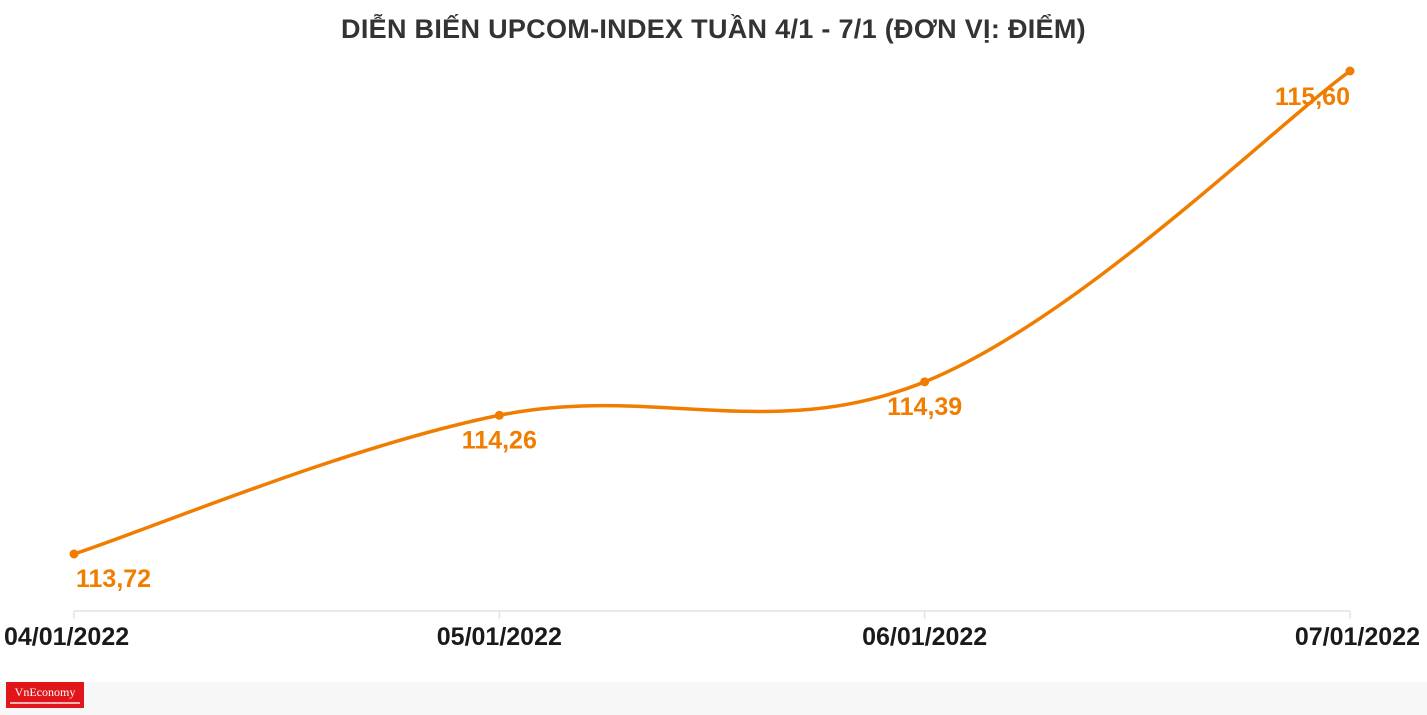 The image size is (1427, 715). I want to click on x-tick-label: 05/01/2022, so click(499, 637).